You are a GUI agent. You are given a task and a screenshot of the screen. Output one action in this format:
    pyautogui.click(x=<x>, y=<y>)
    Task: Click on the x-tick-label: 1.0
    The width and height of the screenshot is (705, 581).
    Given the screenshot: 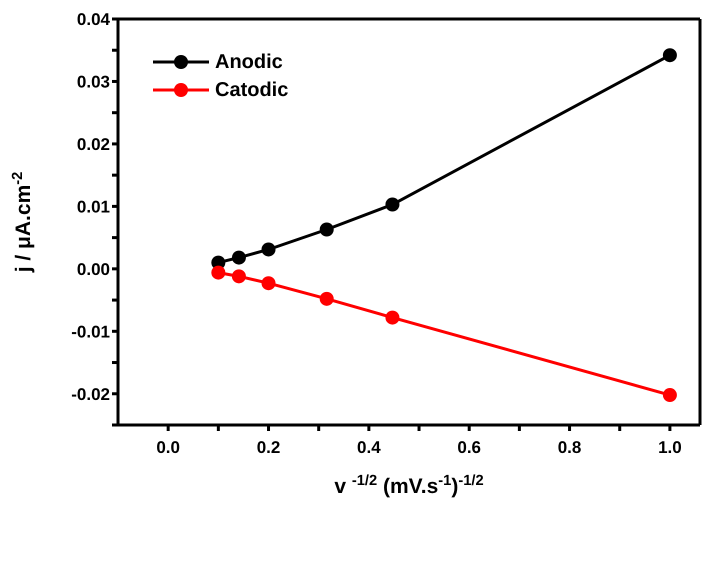 What is the action you would take?
    pyautogui.click(x=670, y=448)
    